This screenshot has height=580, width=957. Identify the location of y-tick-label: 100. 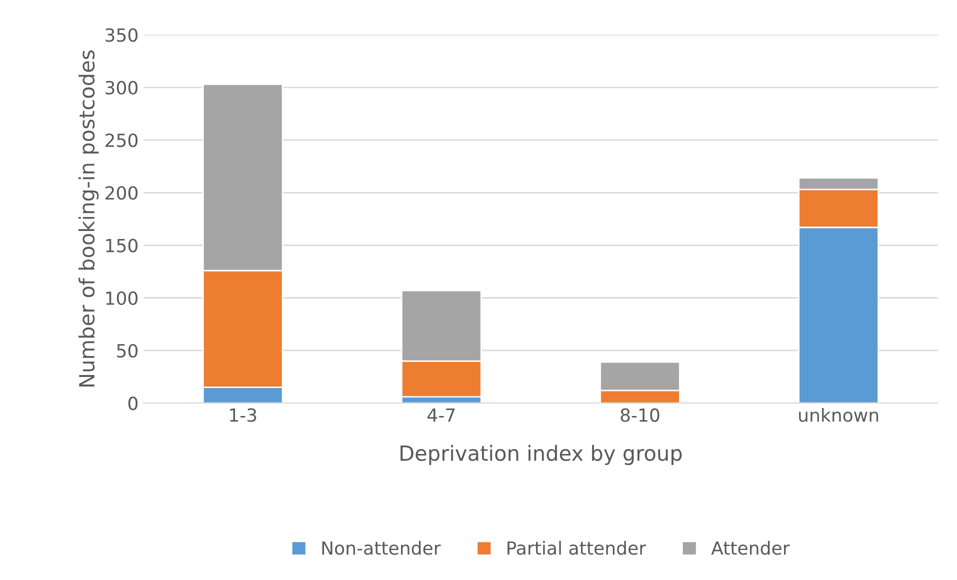
(122, 298).